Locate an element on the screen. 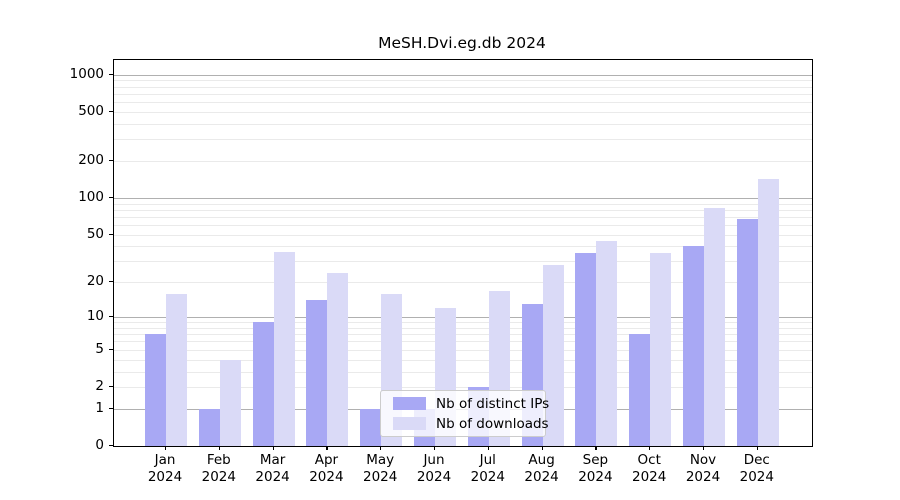  x-tick-label: Aug 2024 is located at coordinates (541, 468).